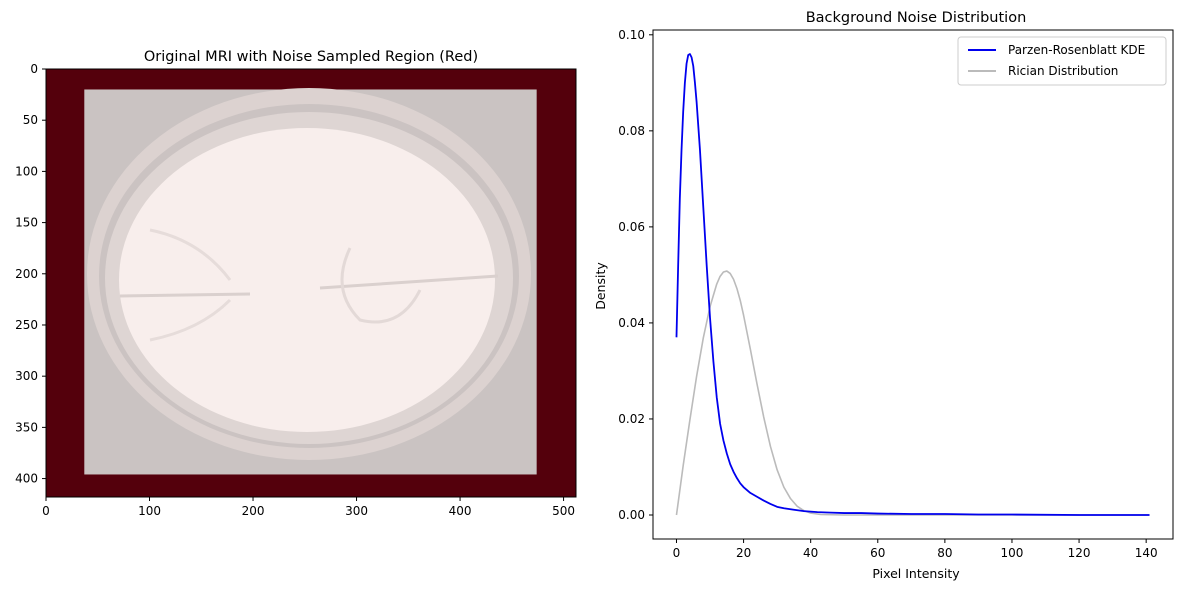 The image size is (1189, 590). Describe the element at coordinates (1063, 71) in the screenshot. I see `legend-rician-label: Rician Distribution` at that location.